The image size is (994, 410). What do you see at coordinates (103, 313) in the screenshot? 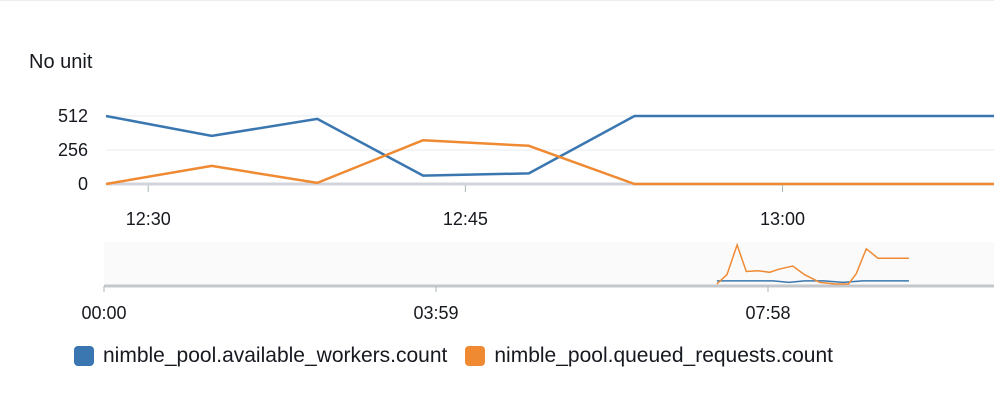
I see `overview-tick-label-0: 00:00` at bounding box center [103, 313].